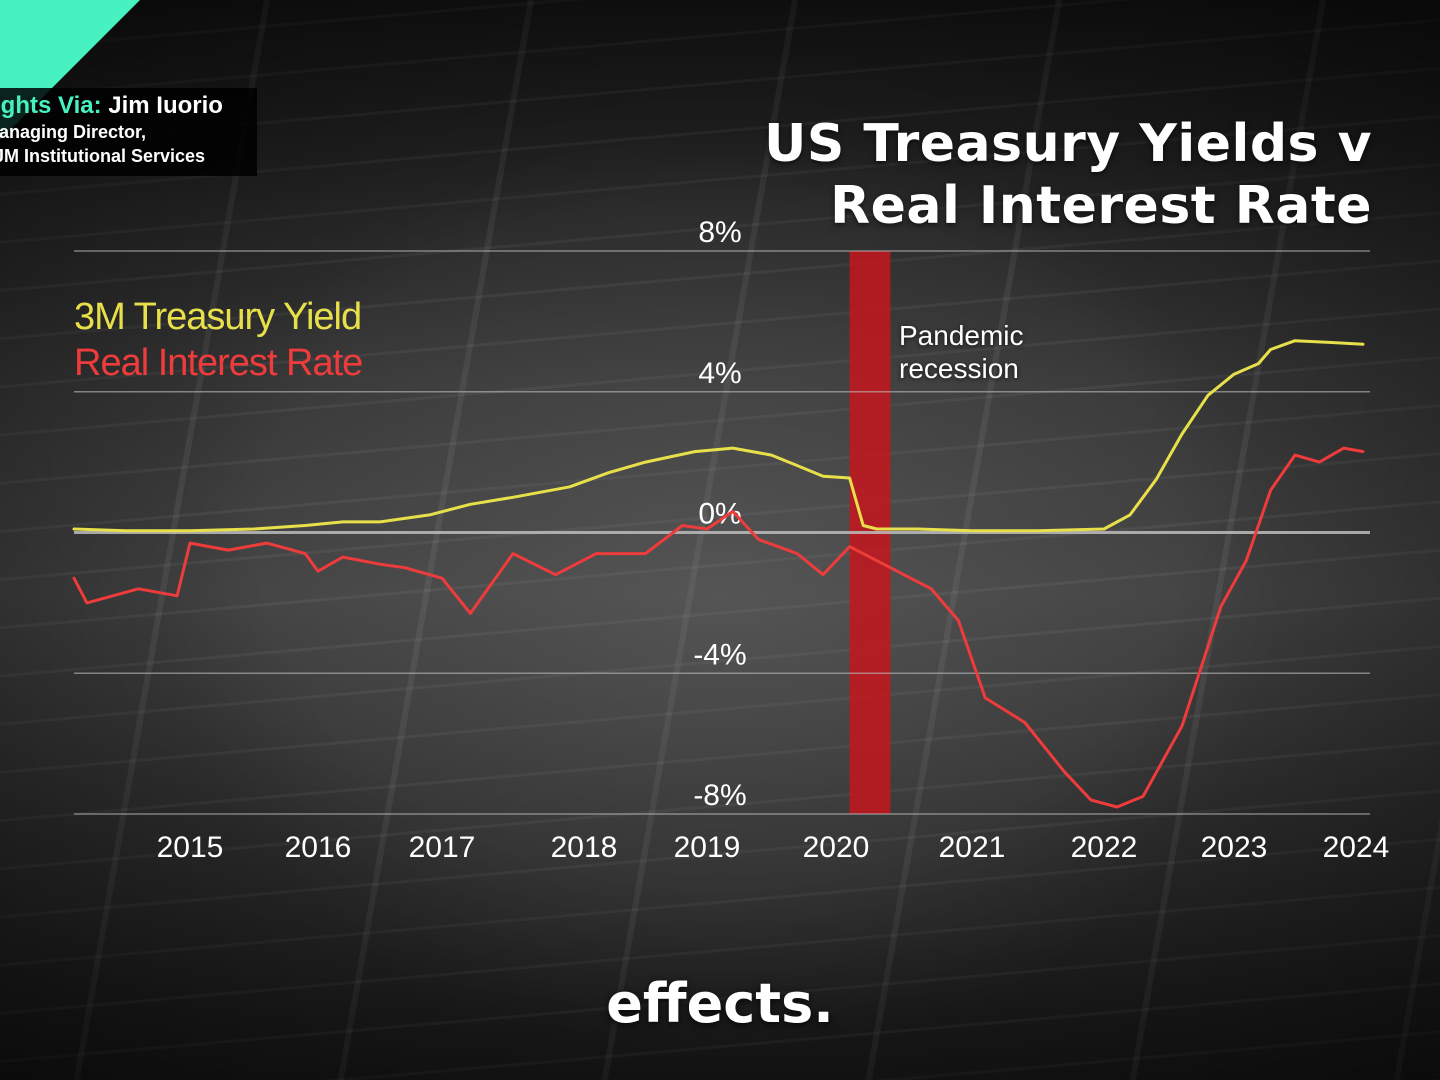 The image size is (1440, 1080). Describe the element at coordinates (1101, 206) in the screenshot. I see `chart-title-line-2: Real Interest Rate` at that location.